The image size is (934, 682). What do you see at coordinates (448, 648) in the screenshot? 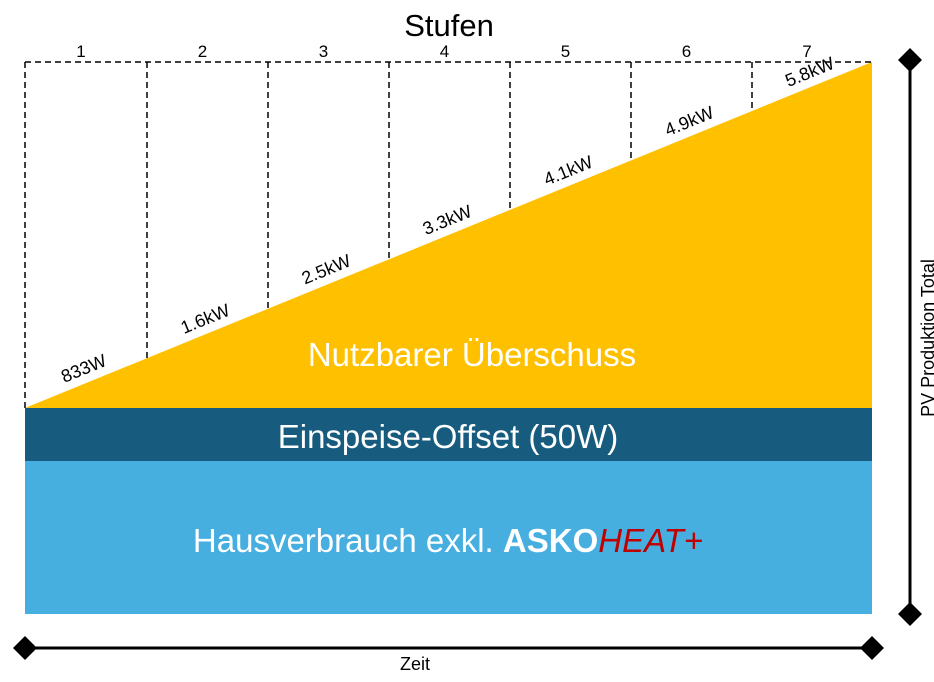
I see `time-axis` at bounding box center [448, 648].